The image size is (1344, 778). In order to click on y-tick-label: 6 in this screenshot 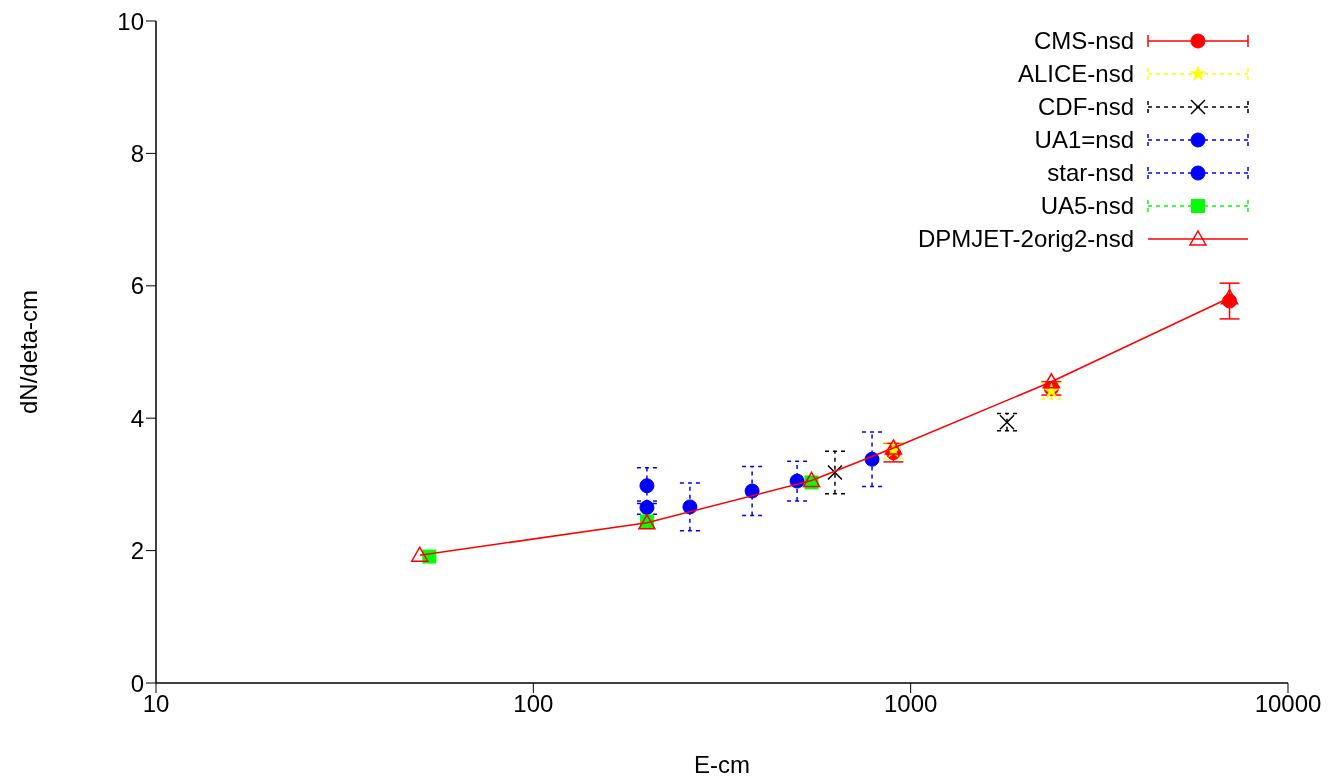, I will do `click(137, 286)`.